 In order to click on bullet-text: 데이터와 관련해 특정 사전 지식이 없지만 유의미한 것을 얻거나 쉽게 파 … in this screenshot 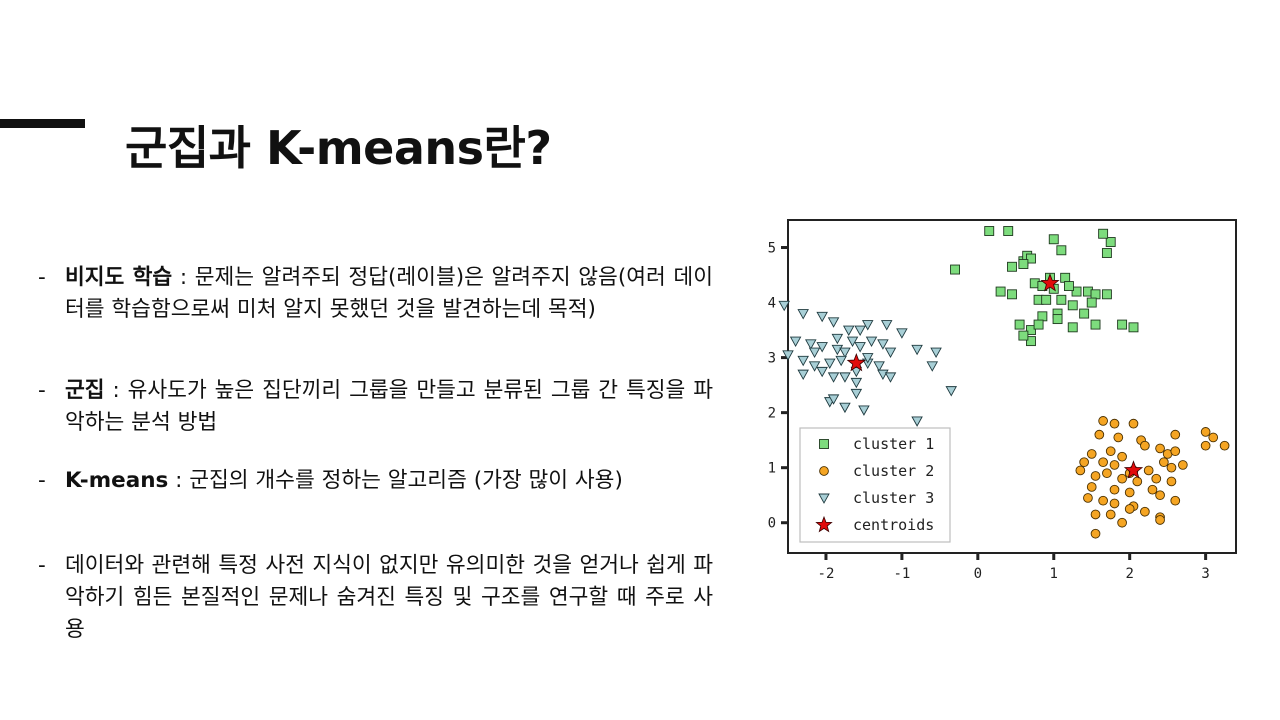, I will do `click(389, 597)`.